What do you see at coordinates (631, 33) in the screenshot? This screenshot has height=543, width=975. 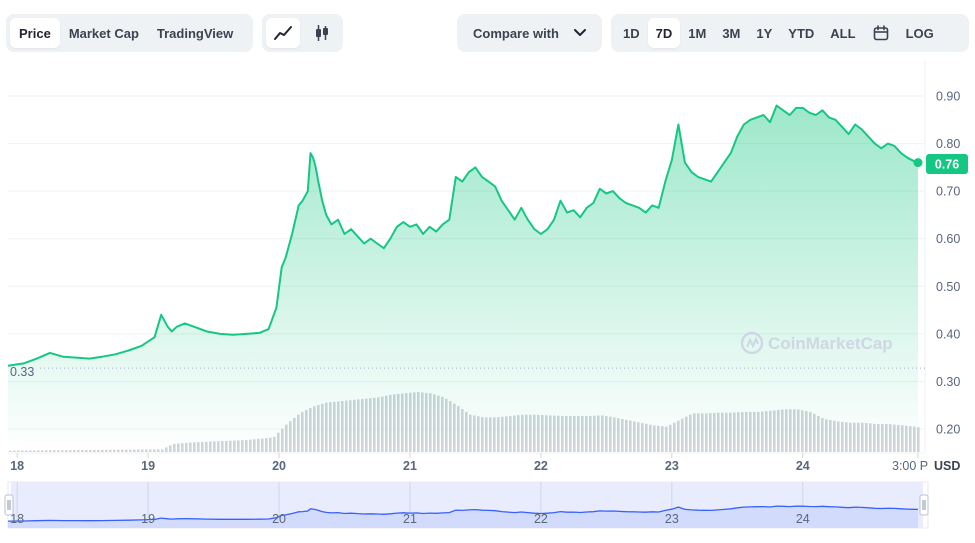 I see `range-1d: 1D` at bounding box center [631, 33].